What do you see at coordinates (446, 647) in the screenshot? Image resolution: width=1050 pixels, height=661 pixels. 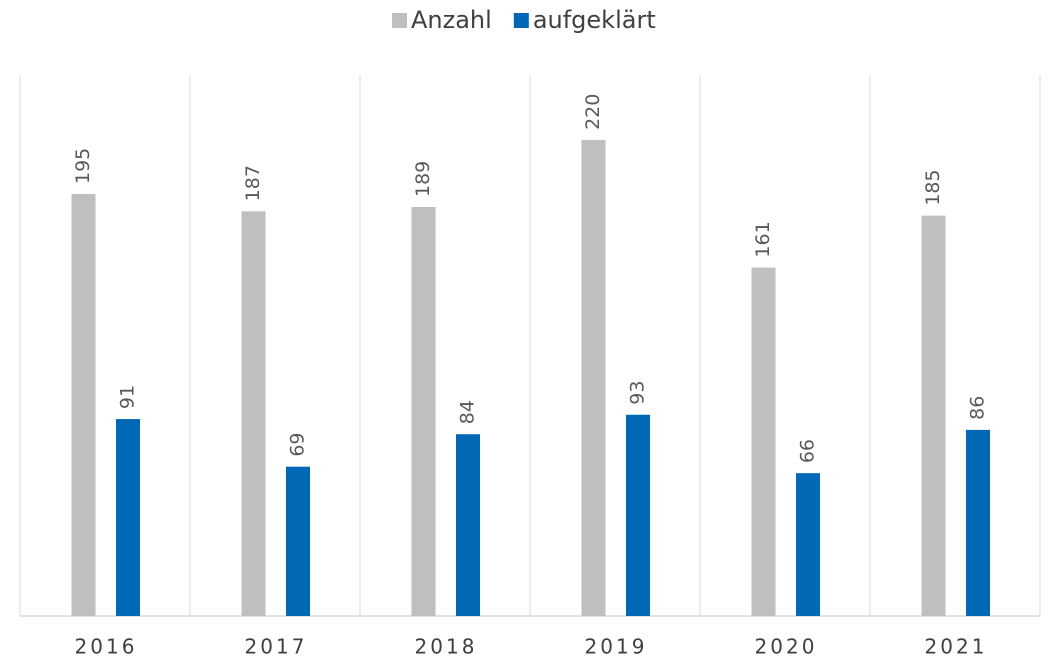 I see `x-tick-label: 2018` at bounding box center [446, 647].